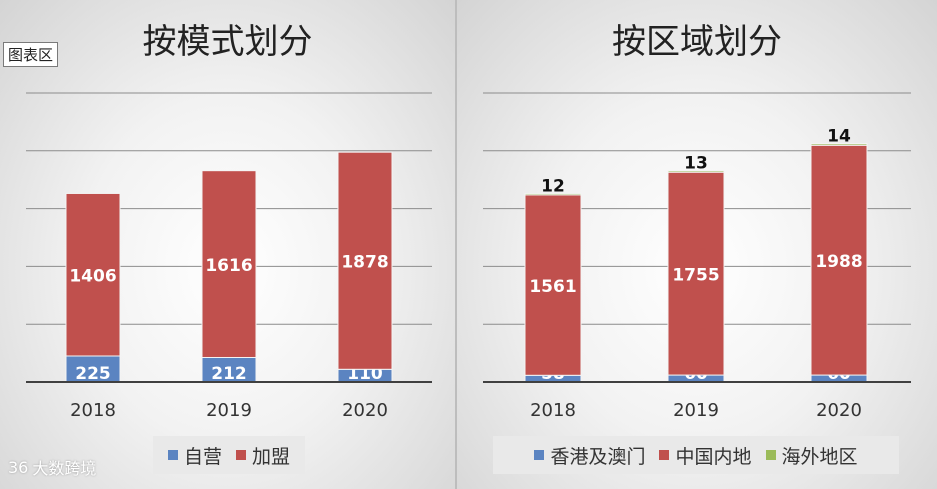  What do you see at coordinates (713, 456) in the screenshot?
I see `legend-label: 中国内地` at bounding box center [713, 456].